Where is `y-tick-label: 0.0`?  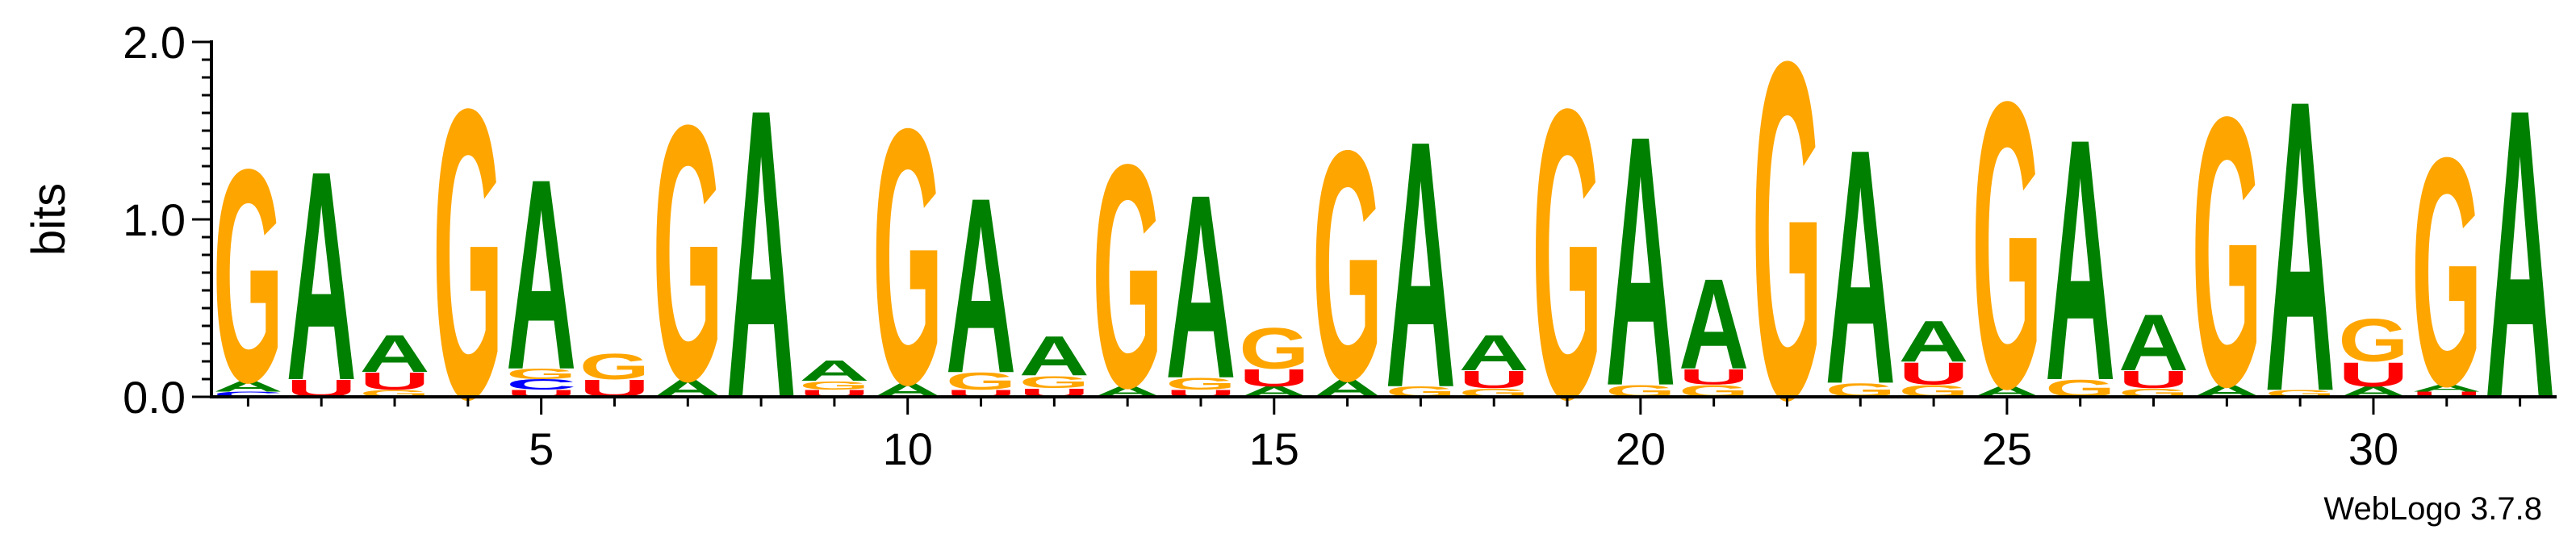 y-tick-label: 0.0 is located at coordinates (154, 397).